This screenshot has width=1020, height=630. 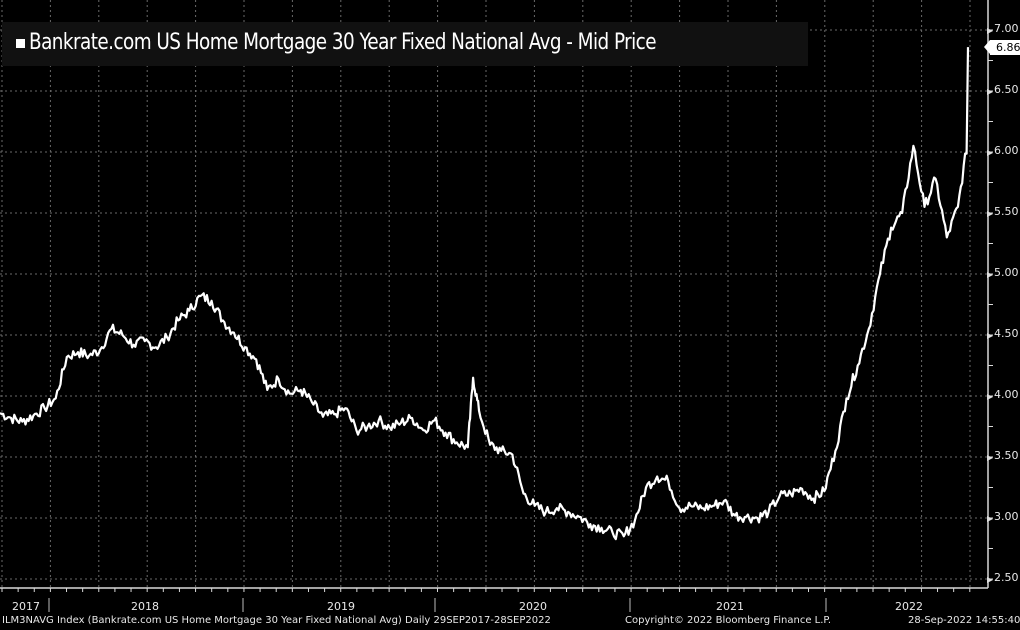 I want to click on x-axis-minor-ticks, so click(x=486, y=590).